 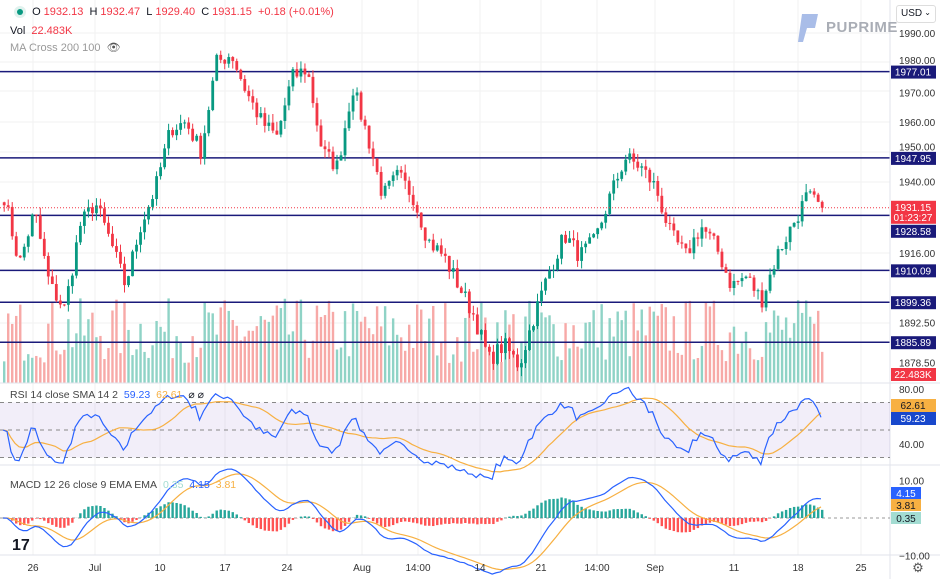 I want to click on price-axis-tick: 1892.50, so click(x=917, y=324).